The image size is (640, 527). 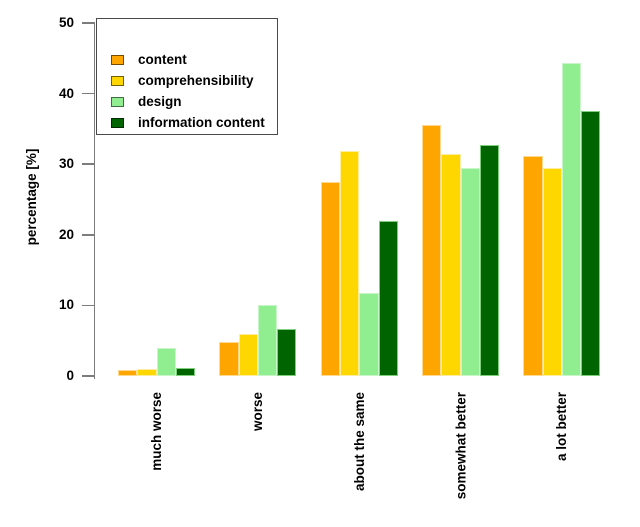 What do you see at coordinates (196, 80) in the screenshot?
I see `legend-label-comprehensibility: comprehensibility` at bounding box center [196, 80].